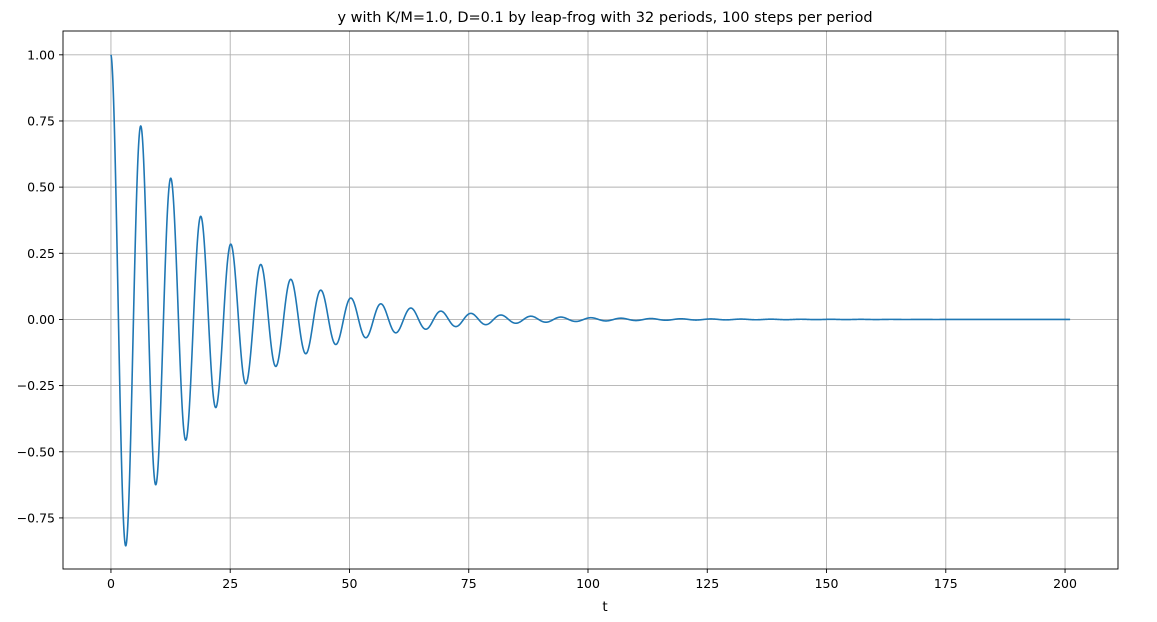 This screenshot has width=1157, height=622. Describe the element at coordinates (230, 583) in the screenshot. I see `x-tick-label: 25` at that location.